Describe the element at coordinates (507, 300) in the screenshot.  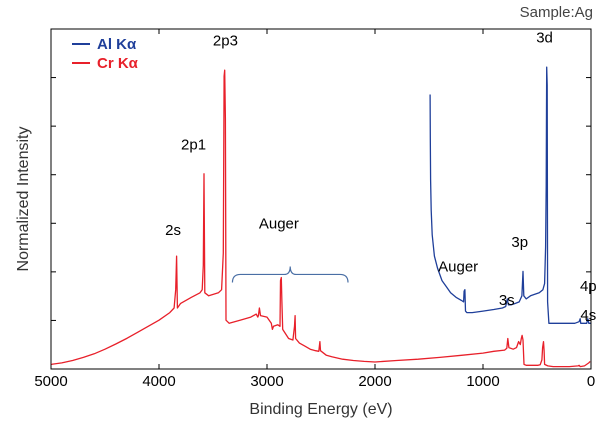
I see `peak-label: 3s` at that location.